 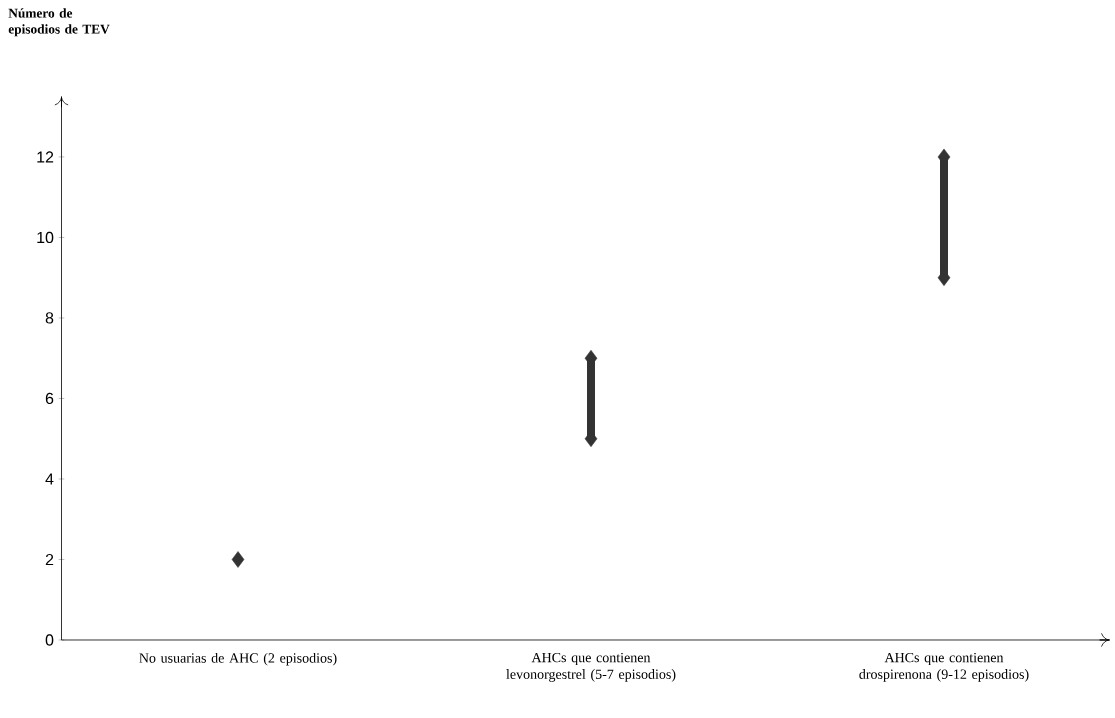 I want to click on y-axis-title: Número de episodios de TEV, so click(x=59, y=22).